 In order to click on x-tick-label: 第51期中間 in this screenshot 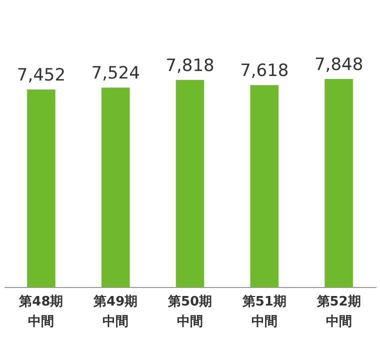, I will do `click(263, 312)`.